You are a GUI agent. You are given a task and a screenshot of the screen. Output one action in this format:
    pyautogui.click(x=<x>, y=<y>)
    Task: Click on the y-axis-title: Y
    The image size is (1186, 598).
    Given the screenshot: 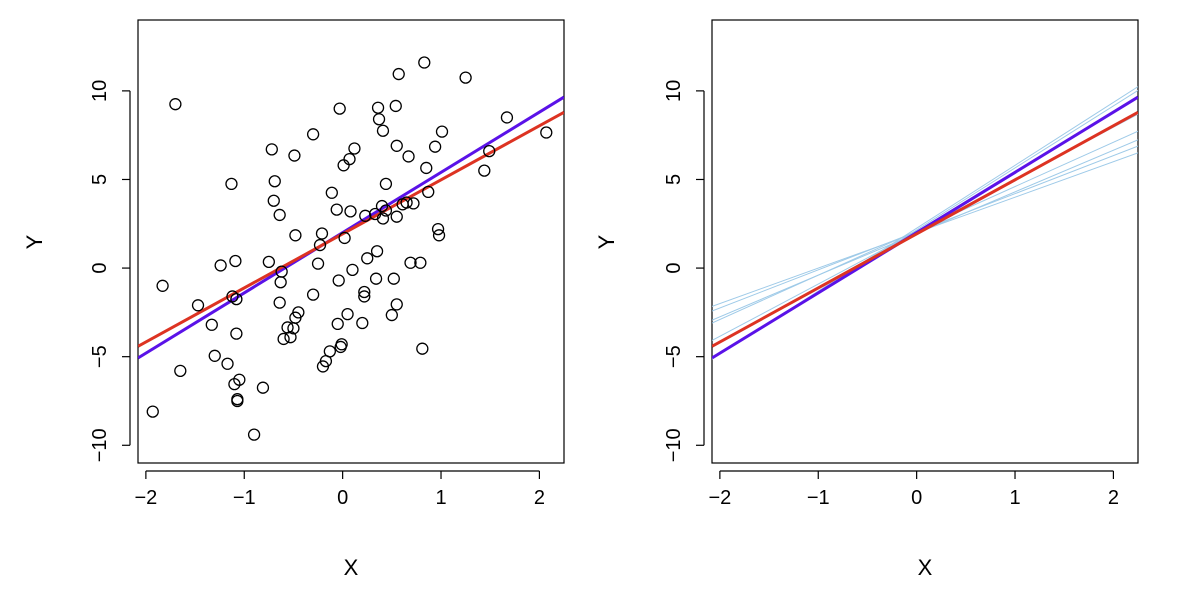 What is the action you would take?
    pyautogui.click(x=606, y=241)
    